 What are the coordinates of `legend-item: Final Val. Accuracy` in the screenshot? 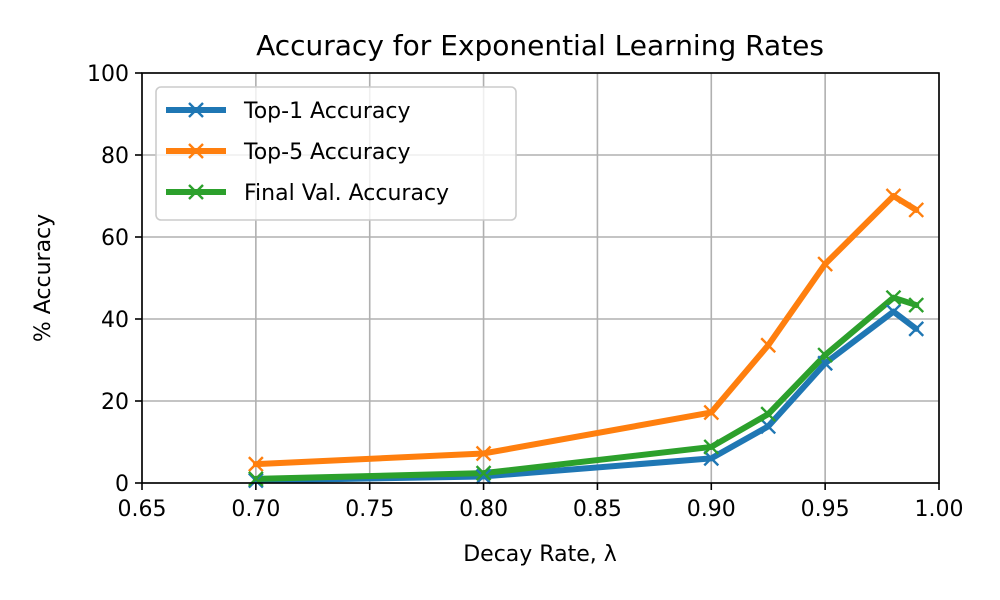 It's located at (307, 193).